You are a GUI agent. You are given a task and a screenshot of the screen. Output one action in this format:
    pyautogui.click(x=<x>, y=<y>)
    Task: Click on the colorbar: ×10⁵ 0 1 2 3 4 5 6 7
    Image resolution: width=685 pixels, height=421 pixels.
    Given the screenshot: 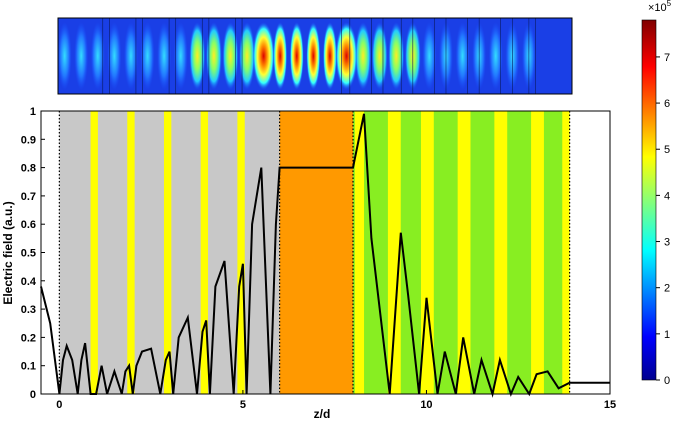 What is the action you would take?
    pyautogui.click(x=656, y=193)
    